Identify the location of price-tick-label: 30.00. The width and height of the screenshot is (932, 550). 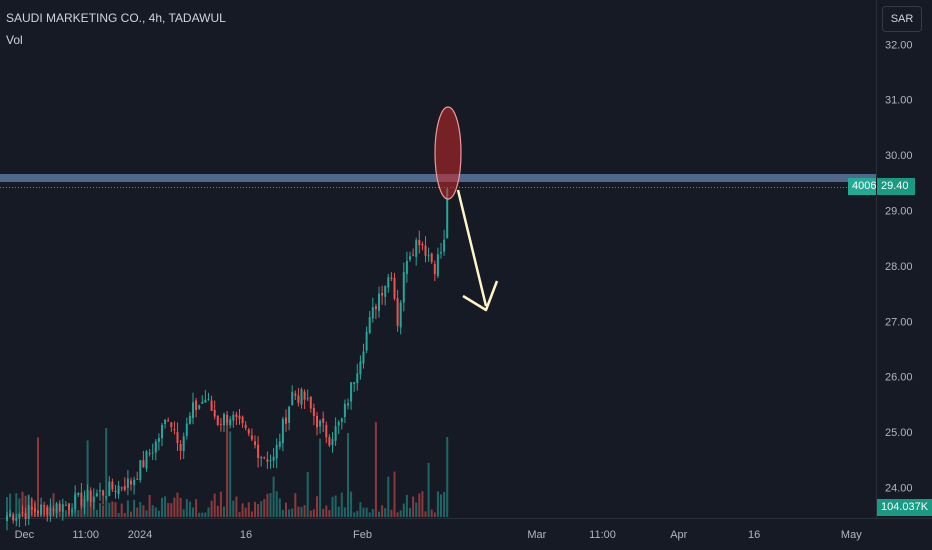
(899, 156).